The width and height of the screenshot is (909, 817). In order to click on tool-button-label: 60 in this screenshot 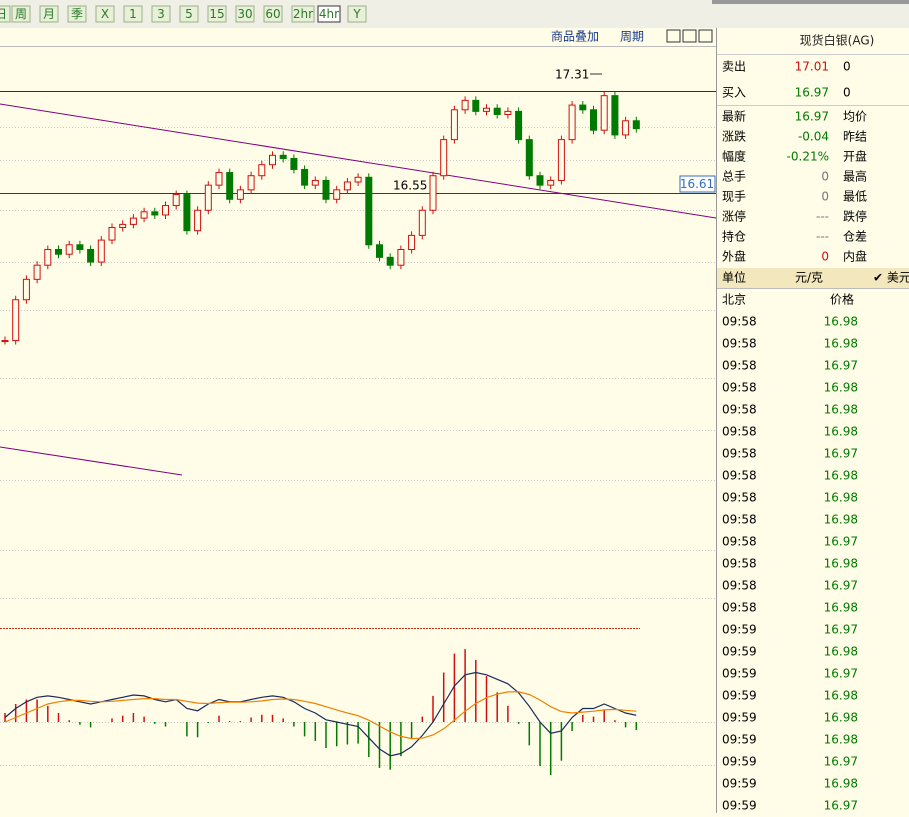, I will do `click(272, 14)`.